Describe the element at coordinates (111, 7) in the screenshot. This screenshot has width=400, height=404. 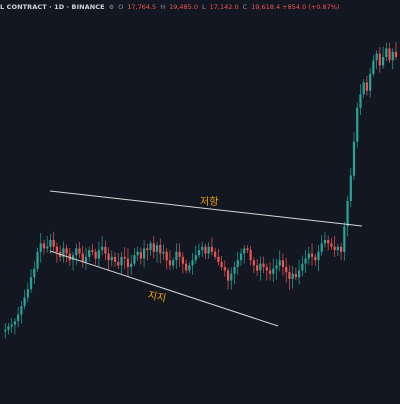
I see `settings-icon: ⚙` at that location.